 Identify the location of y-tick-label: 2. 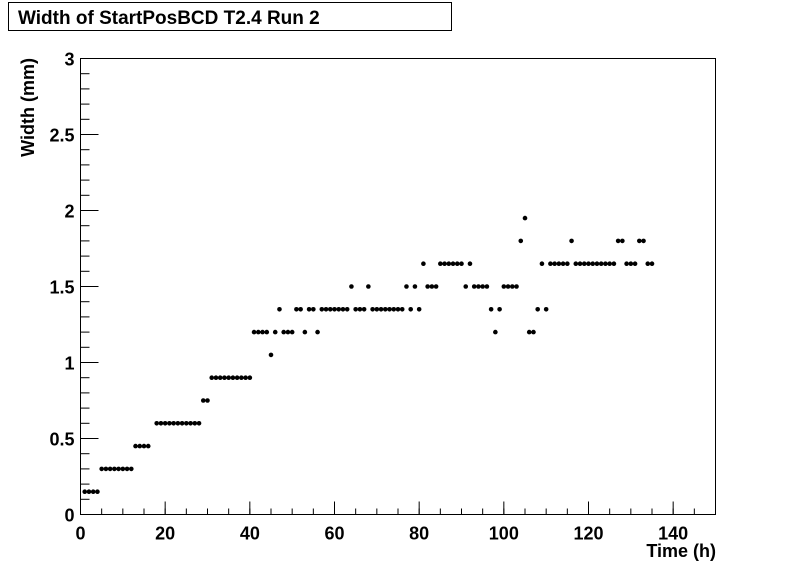
(69, 212).